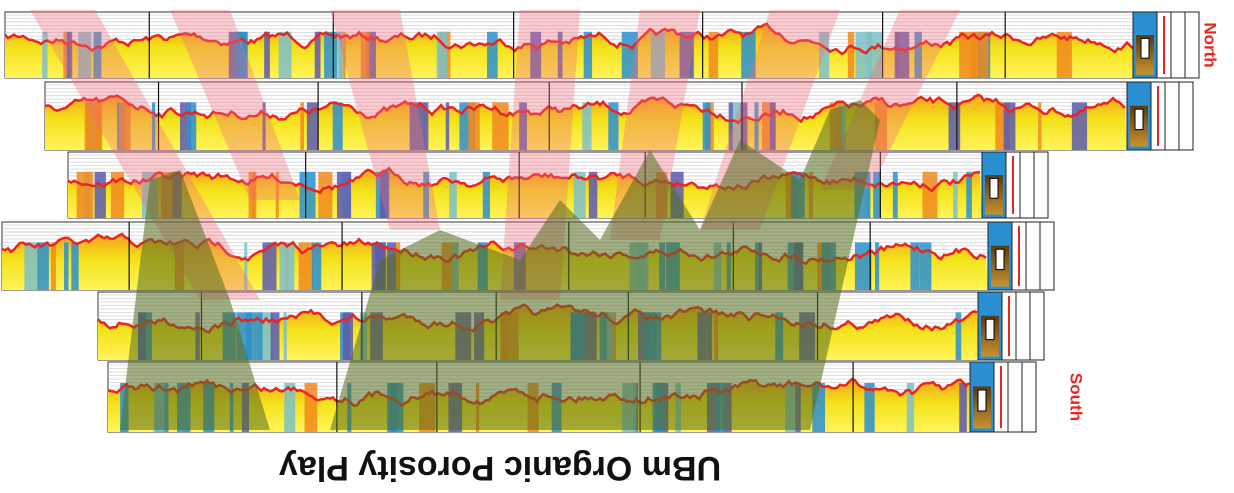 This screenshot has height=493, width=1234. What do you see at coordinates (500, 468) in the screenshot?
I see `title: UBm Organic Porosity Play` at bounding box center [500, 468].